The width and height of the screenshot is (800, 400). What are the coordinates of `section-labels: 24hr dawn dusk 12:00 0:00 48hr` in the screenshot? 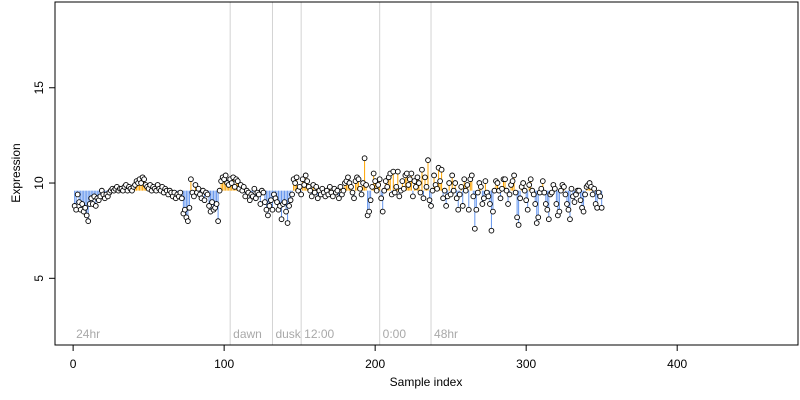 It's located at (267, 334).